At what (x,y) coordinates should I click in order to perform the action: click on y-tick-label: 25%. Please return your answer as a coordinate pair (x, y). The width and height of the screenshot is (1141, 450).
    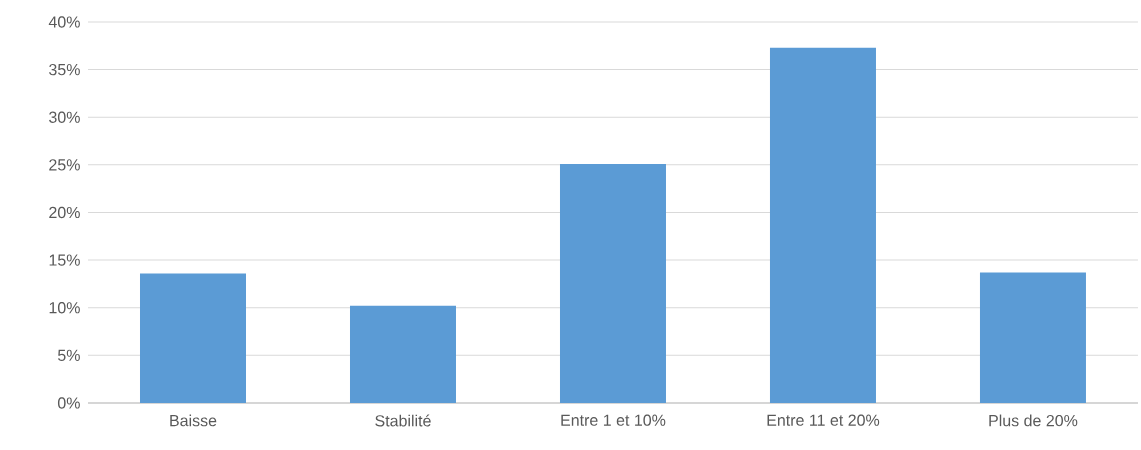
    Looking at the image, I should click on (64, 165).